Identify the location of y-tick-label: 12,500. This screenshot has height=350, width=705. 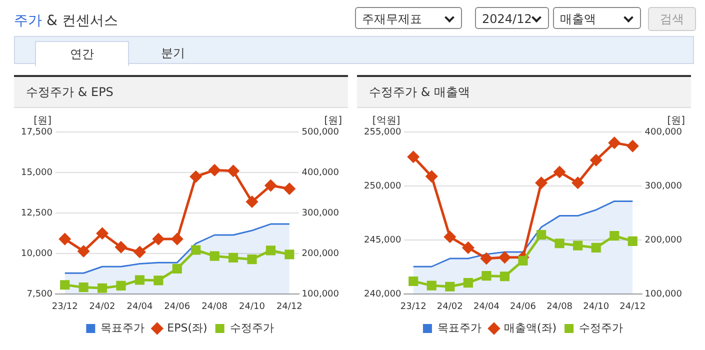
(36, 213).